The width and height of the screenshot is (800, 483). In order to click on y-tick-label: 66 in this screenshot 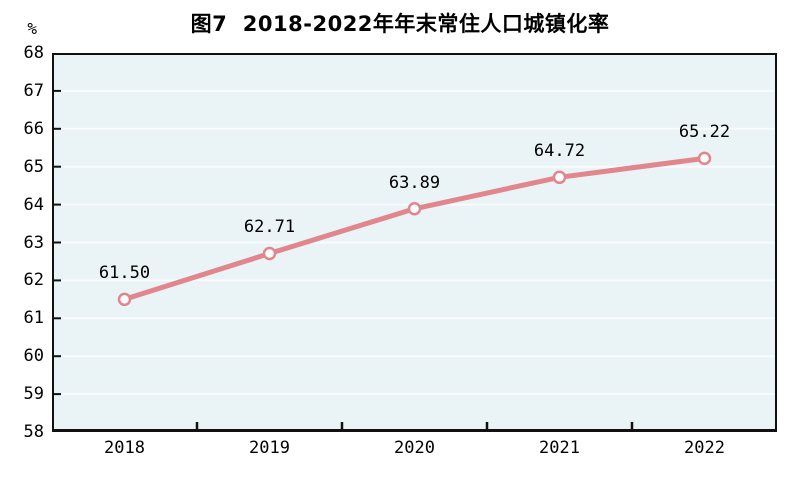, I will do `click(33, 128)`.